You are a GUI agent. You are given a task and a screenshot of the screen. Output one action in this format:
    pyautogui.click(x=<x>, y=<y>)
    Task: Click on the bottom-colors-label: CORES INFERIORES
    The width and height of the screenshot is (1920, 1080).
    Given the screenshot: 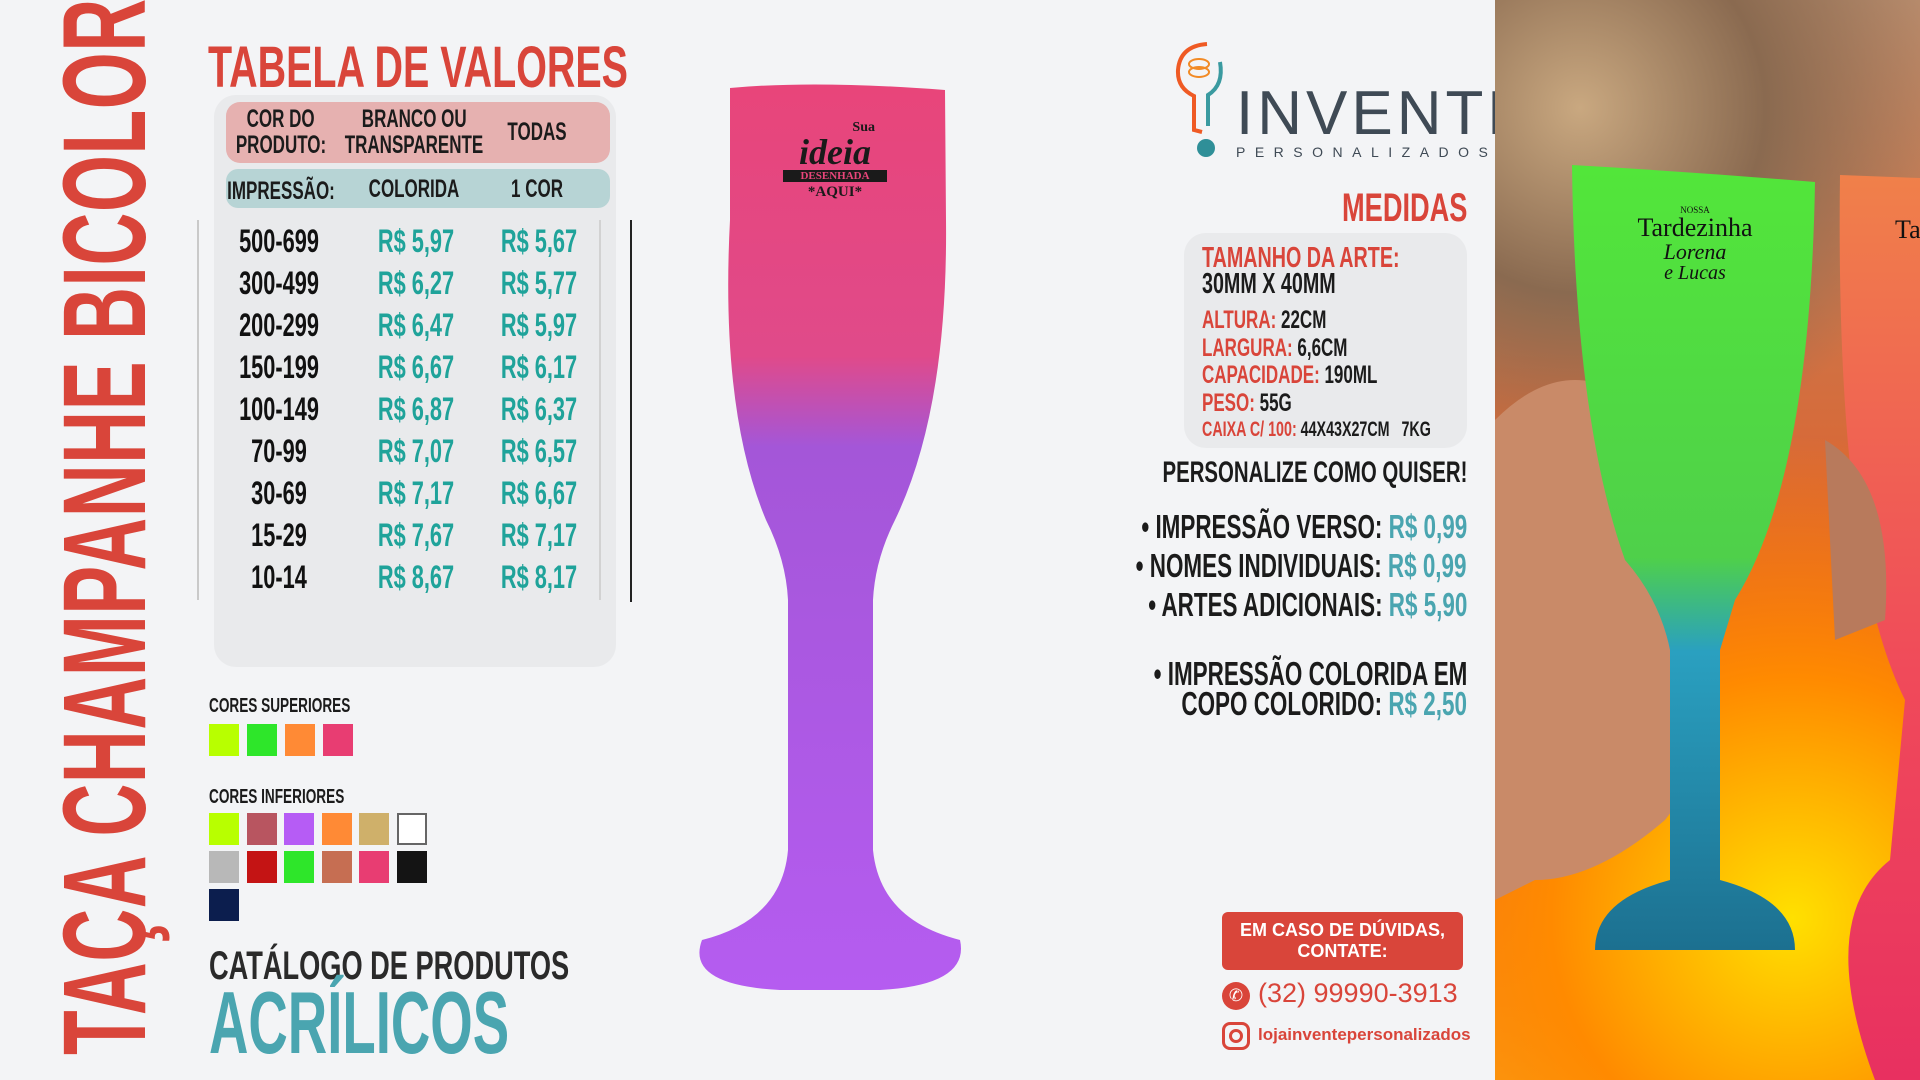 What is the action you would take?
    pyautogui.click(x=277, y=797)
    